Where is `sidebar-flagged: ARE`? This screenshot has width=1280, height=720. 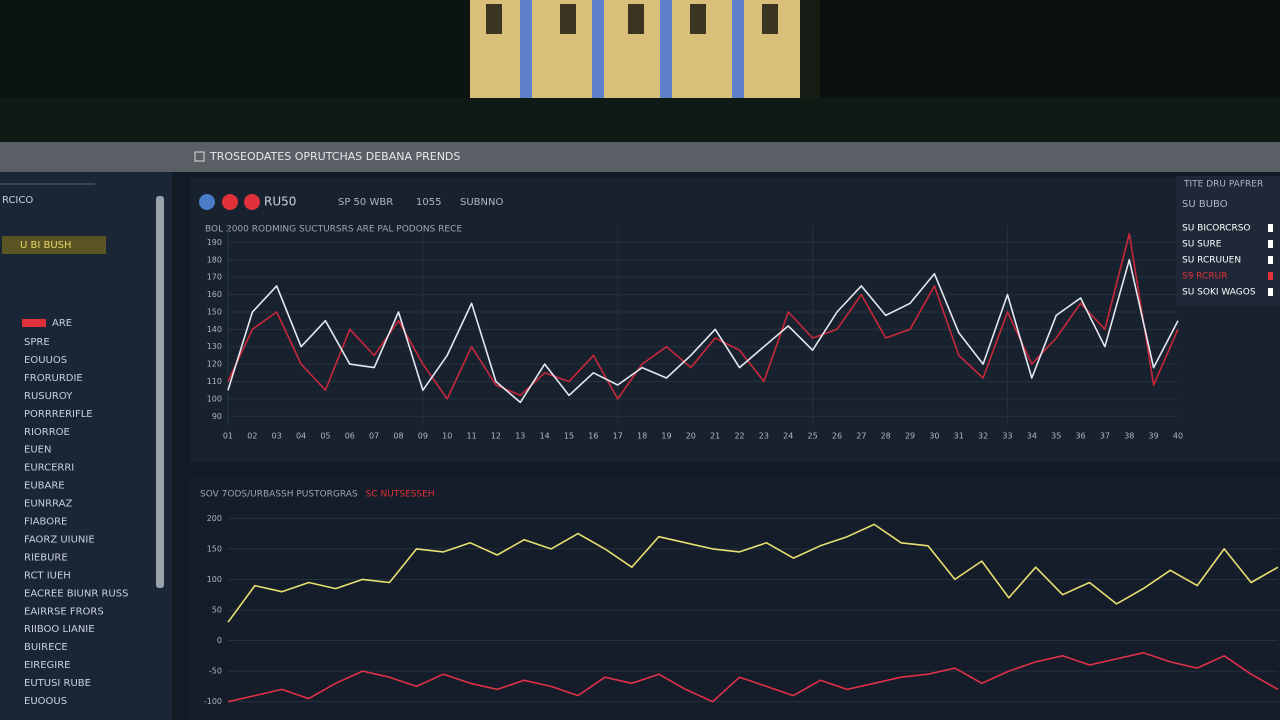
sidebar-flagged: ARE is located at coordinates (62, 323).